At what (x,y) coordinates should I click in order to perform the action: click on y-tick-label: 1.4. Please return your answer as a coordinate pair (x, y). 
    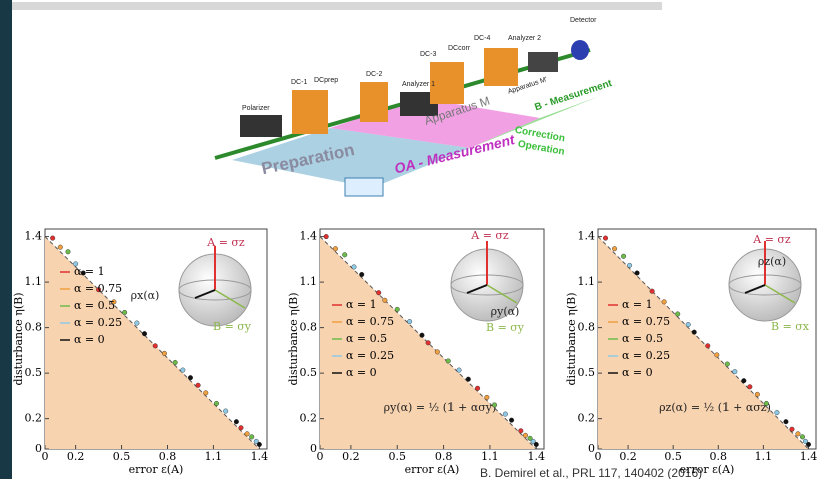
    Looking at the image, I should click on (587, 236).